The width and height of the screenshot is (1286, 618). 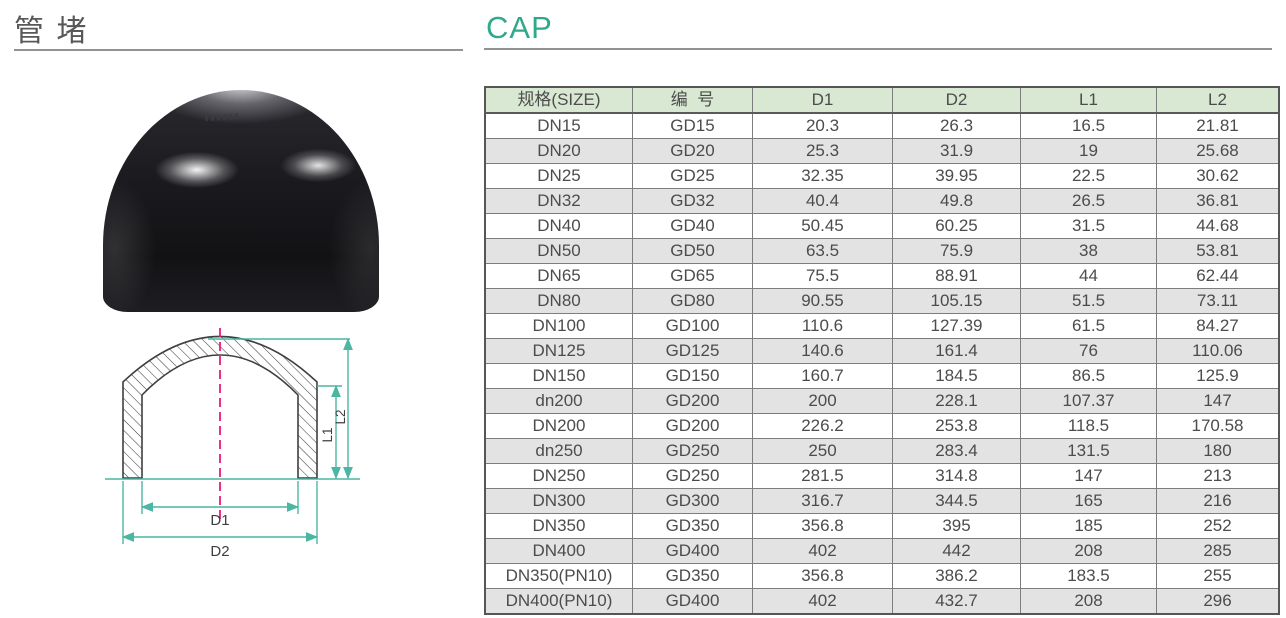 What do you see at coordinates (692, 351) in the screenshot?
I see `table-cell: GD125` at bounding box center [692, 351].